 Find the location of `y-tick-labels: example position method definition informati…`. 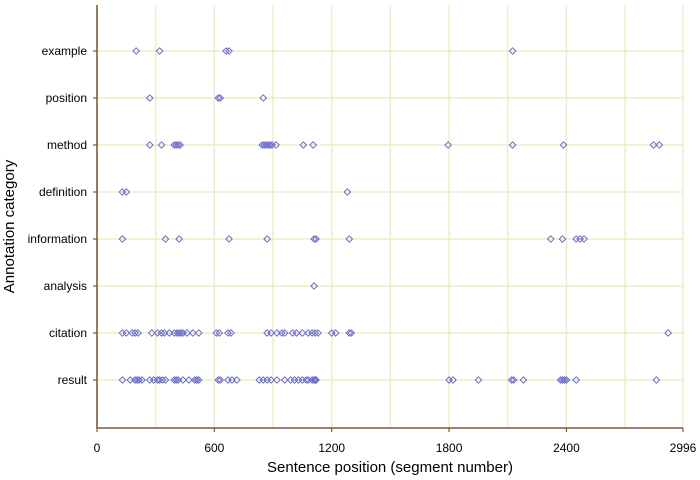

y-tick-labels: example position method definition informati… is located at coordinates (58, 215).